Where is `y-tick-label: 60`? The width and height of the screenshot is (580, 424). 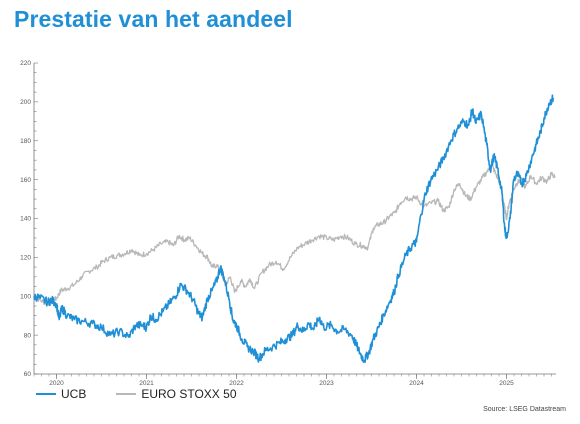 y-tick-label: 60 is located at coordinates (28, 374).